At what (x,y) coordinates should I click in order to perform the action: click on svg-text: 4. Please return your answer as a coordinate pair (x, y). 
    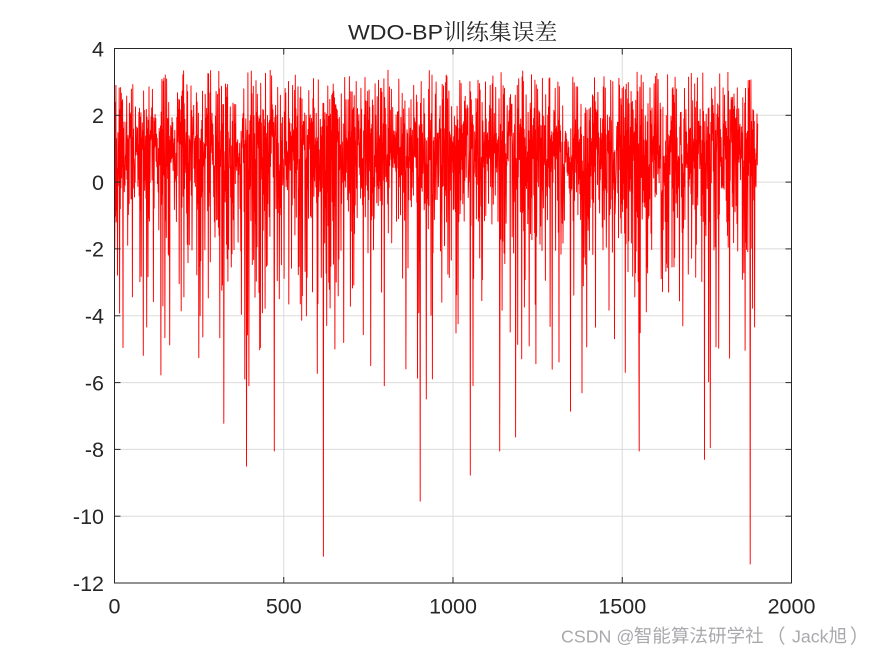
    Looking at the image, I should click on (98, 49).